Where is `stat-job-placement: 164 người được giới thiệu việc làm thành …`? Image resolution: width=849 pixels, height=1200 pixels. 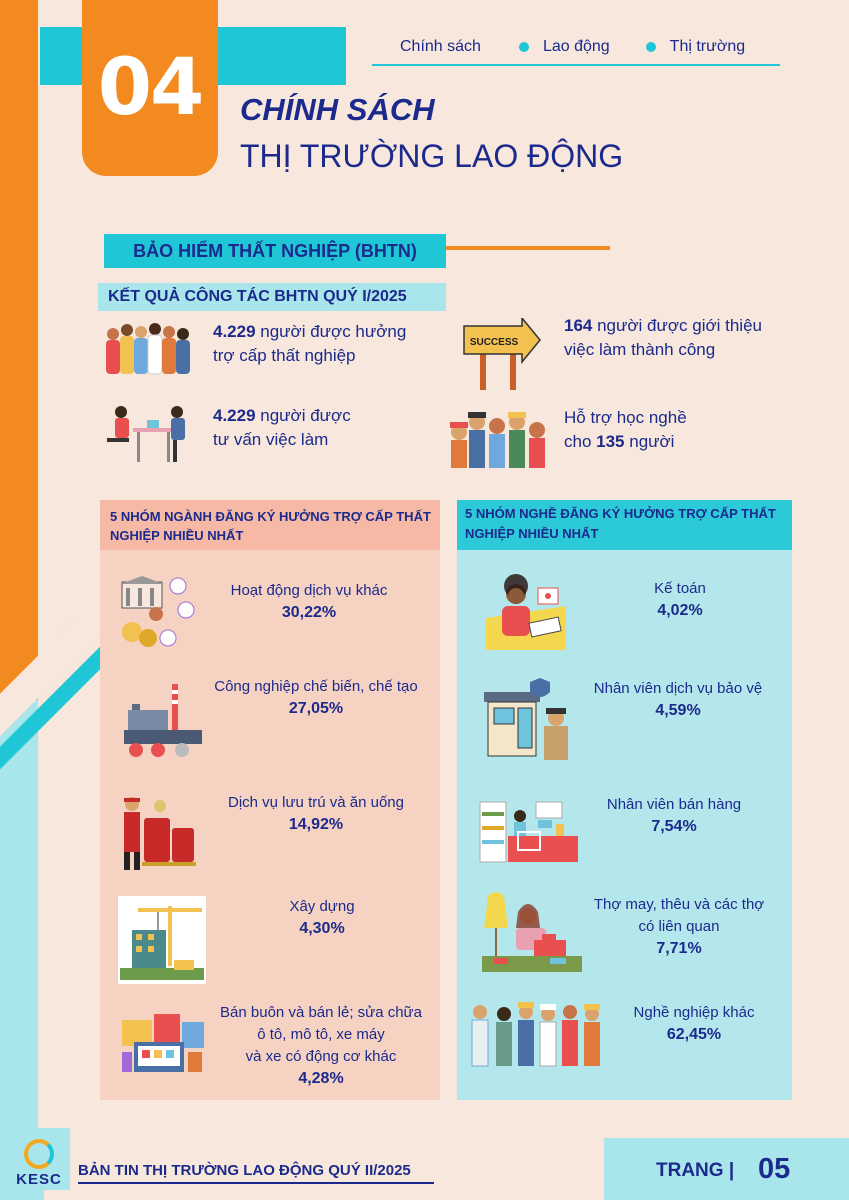 stat-job-placement: 164 người được giới thiệu việc làm thành … is located at coordinates (663, 337).